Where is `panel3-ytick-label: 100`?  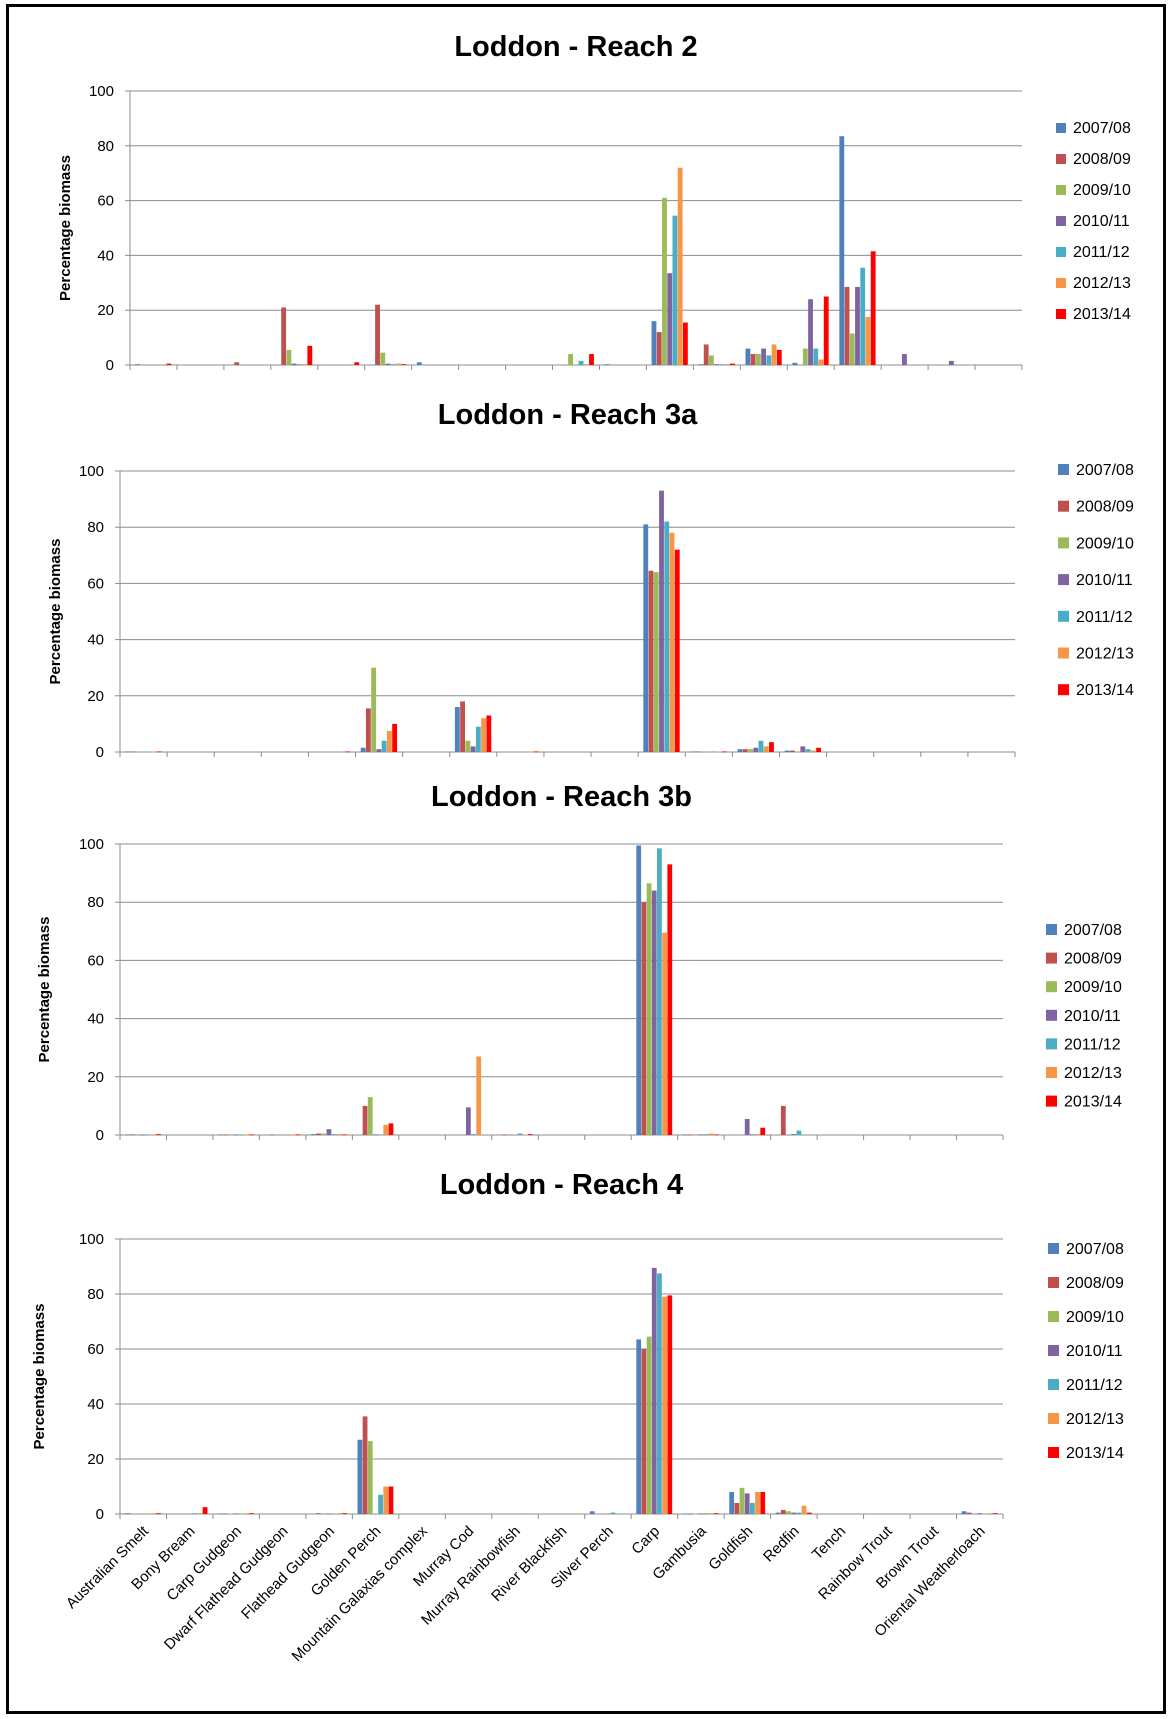
panel3-ytick-label: 100 is located at coordinates (91, 844).